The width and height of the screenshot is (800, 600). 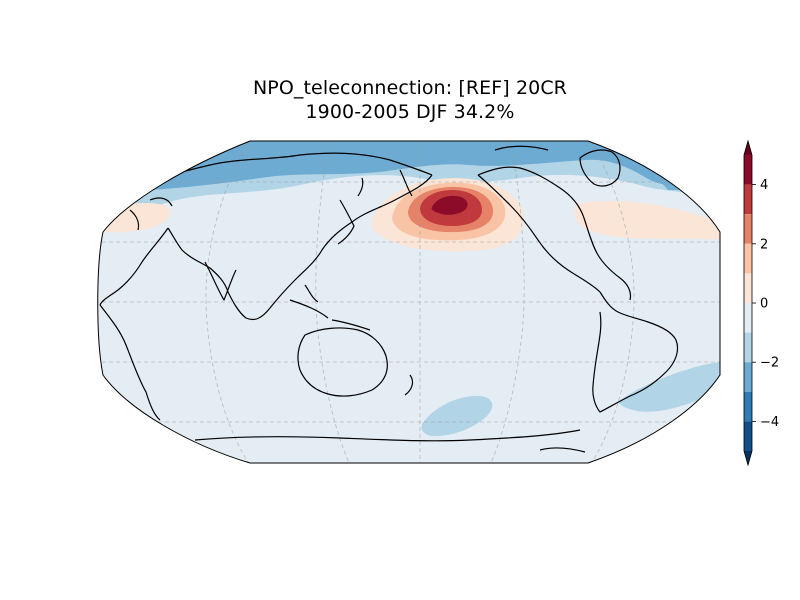 I want to click on southern-pacific-low, so click(x=457, y=416).